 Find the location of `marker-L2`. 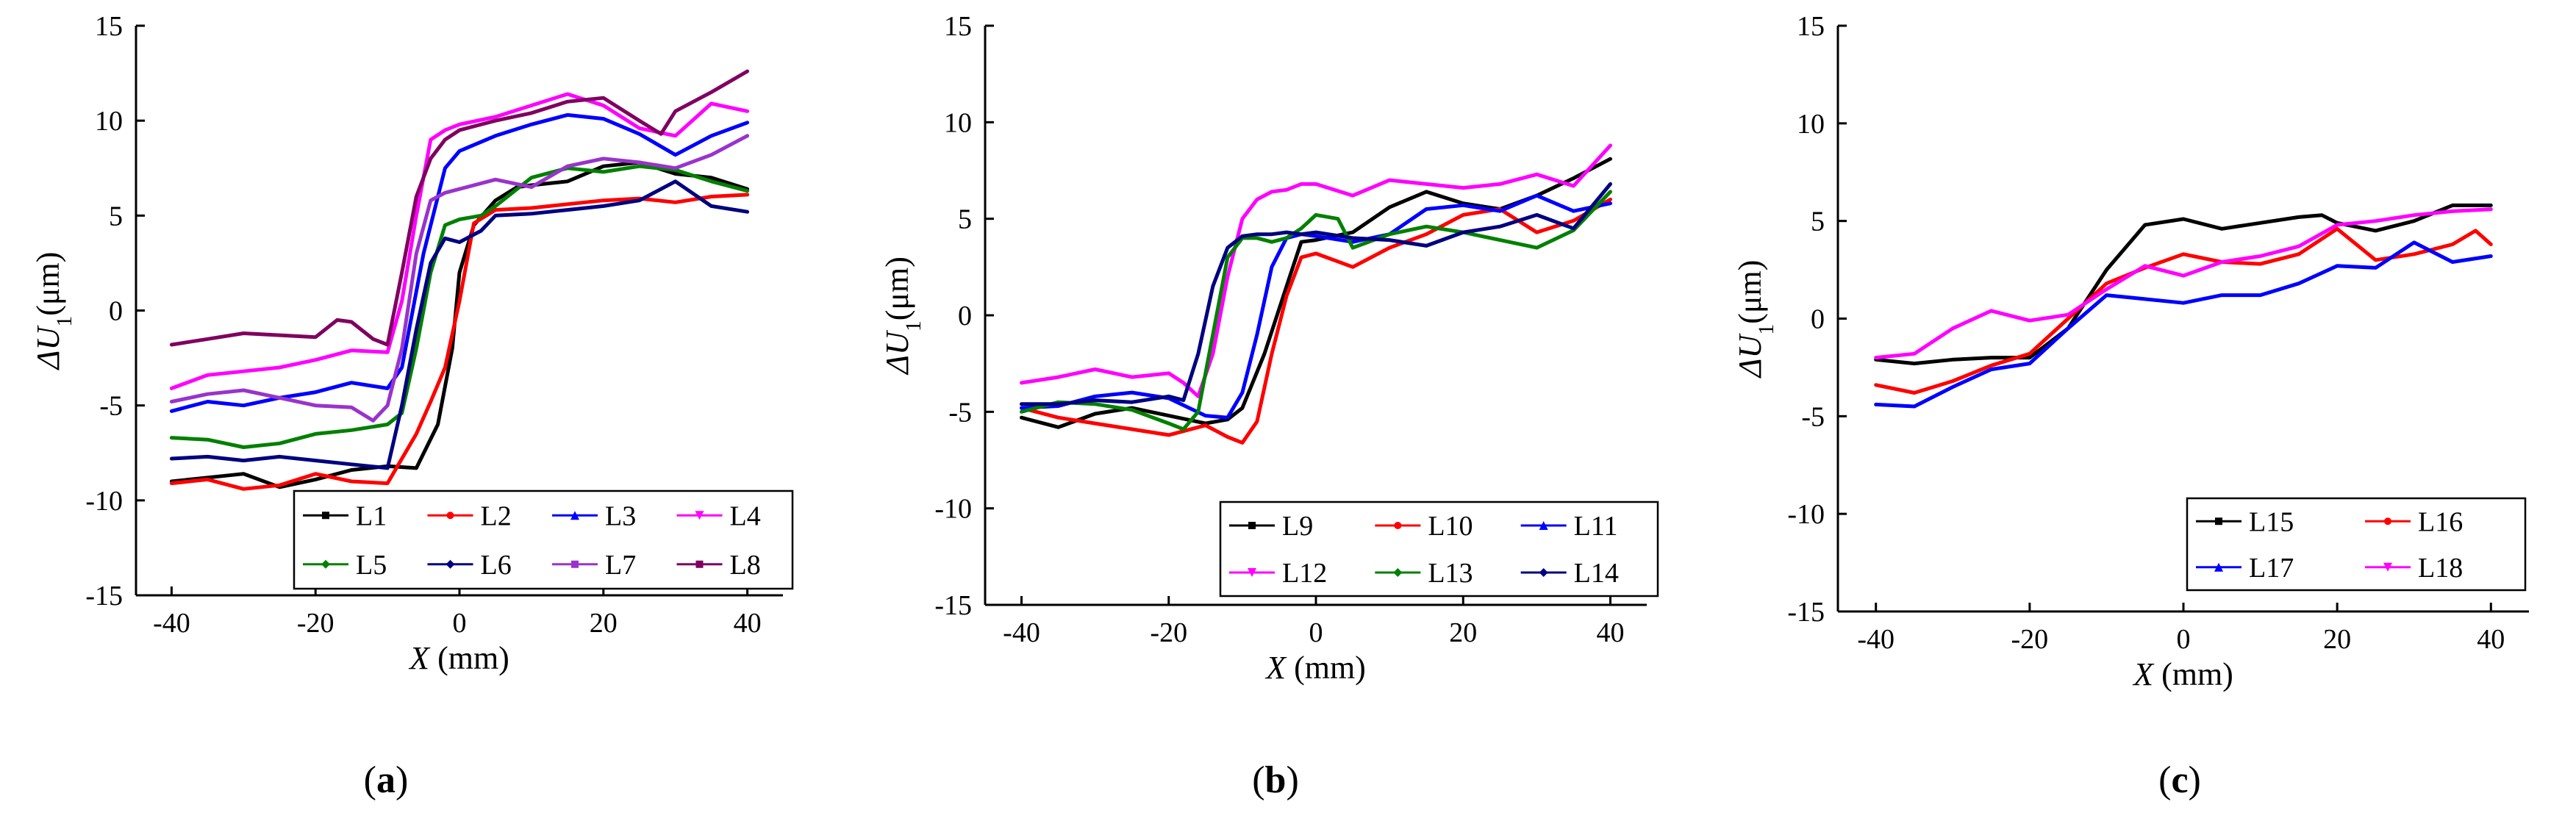

marker-L2 is located at coordinates (450, 516).